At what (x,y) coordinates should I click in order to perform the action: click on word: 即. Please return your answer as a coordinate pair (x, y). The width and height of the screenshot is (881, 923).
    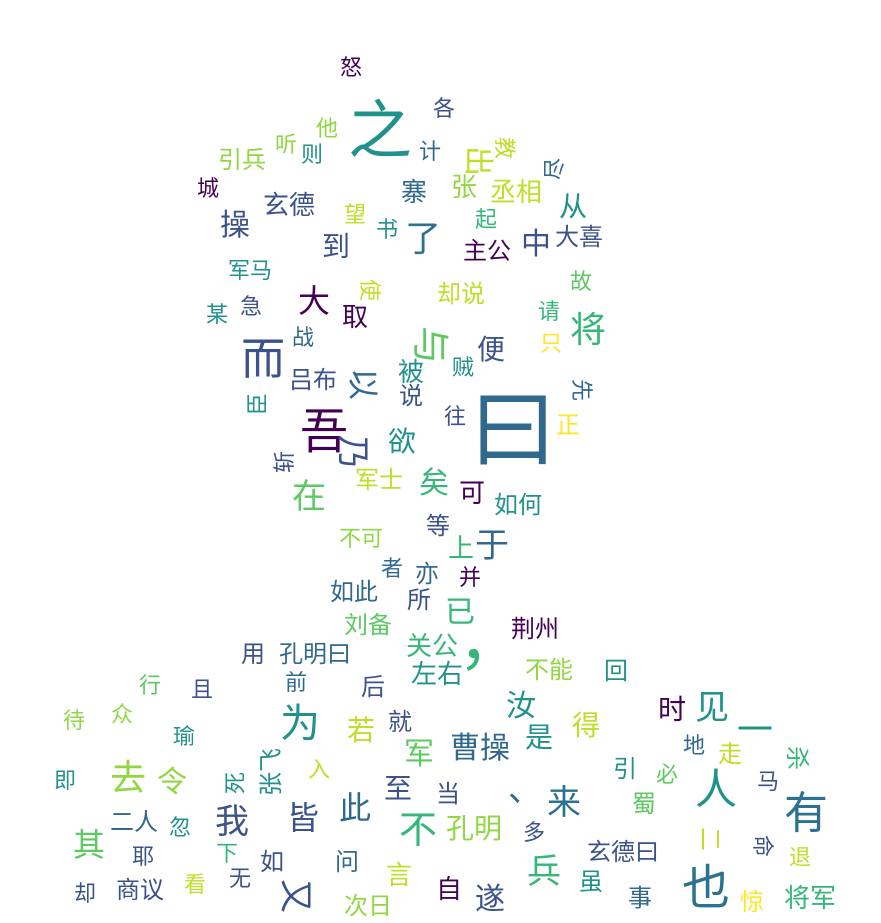
    Looking at the image, I should click on (65, 781).